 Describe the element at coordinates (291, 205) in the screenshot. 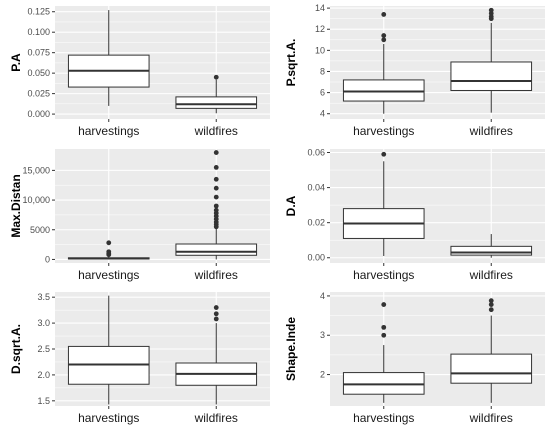

I see `y-axis-title: D.A` at that location.